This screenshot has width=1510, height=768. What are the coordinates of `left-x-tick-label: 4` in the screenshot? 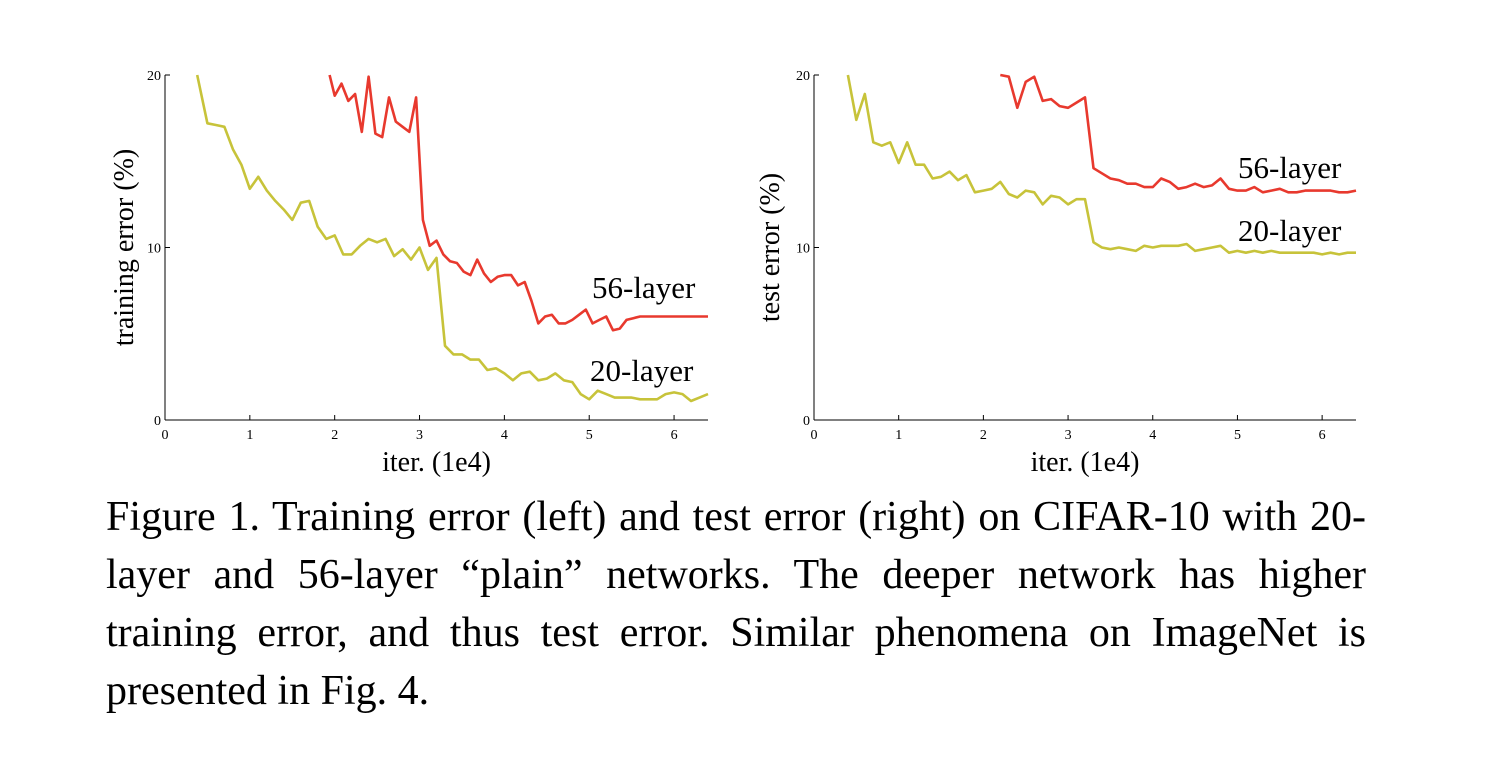 It's located at (504, 435).